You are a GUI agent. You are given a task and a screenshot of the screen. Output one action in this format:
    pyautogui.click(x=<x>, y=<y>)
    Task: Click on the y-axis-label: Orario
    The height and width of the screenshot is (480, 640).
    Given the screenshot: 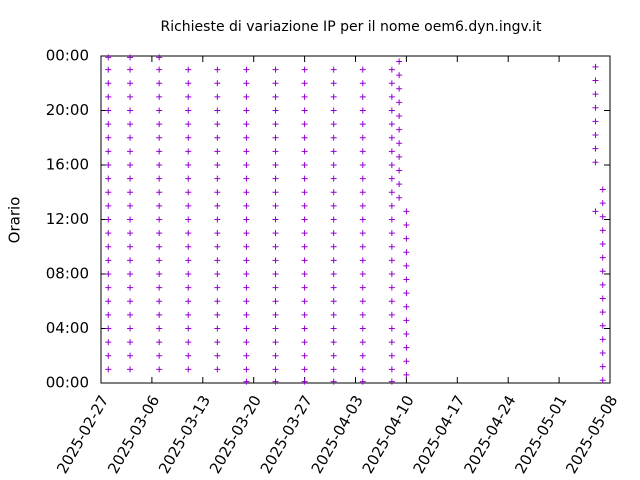 What is the action you would take?
    pyautogui.click(x=15, y=220)
    